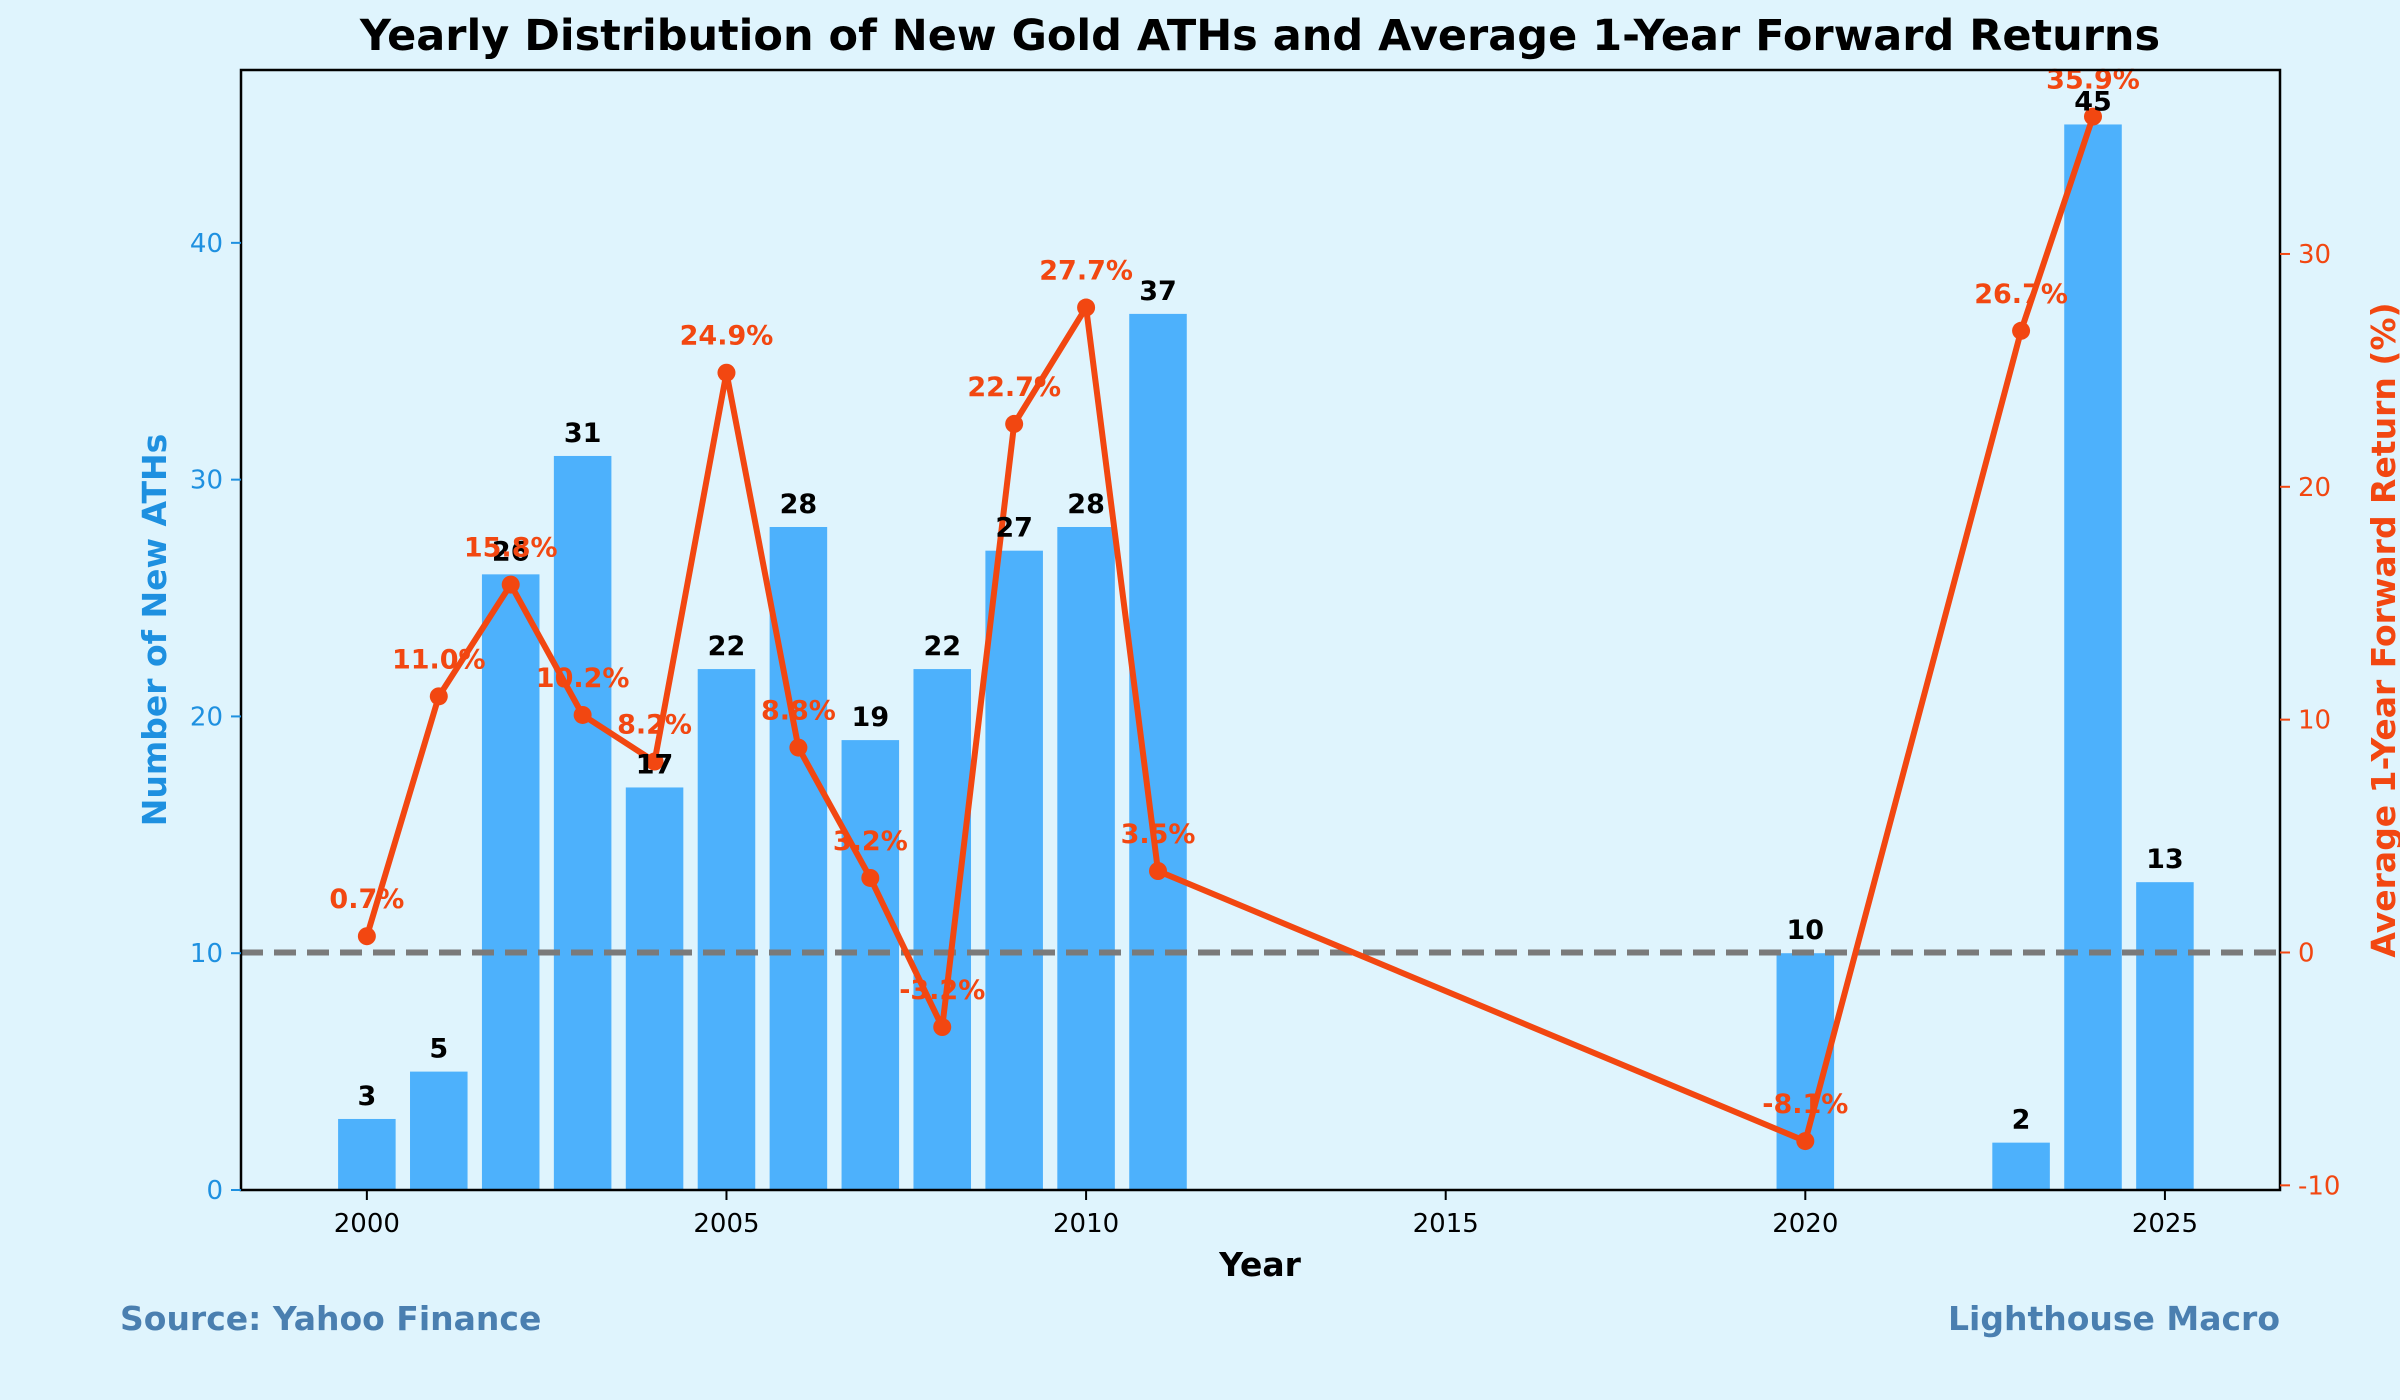 This screenshot has height=1400, width=2400. What do you see at coordinates (206, 481) in the screenshot?
I see `y-left-tick-label: 30` at bounding box center [206, 481].